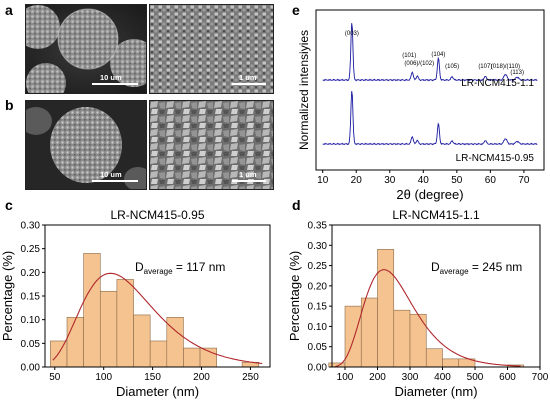  What do you see at coordinates (390, 180) in the screenshot?
I see `x-tick-label: 30` at bounding box center [390, 180].